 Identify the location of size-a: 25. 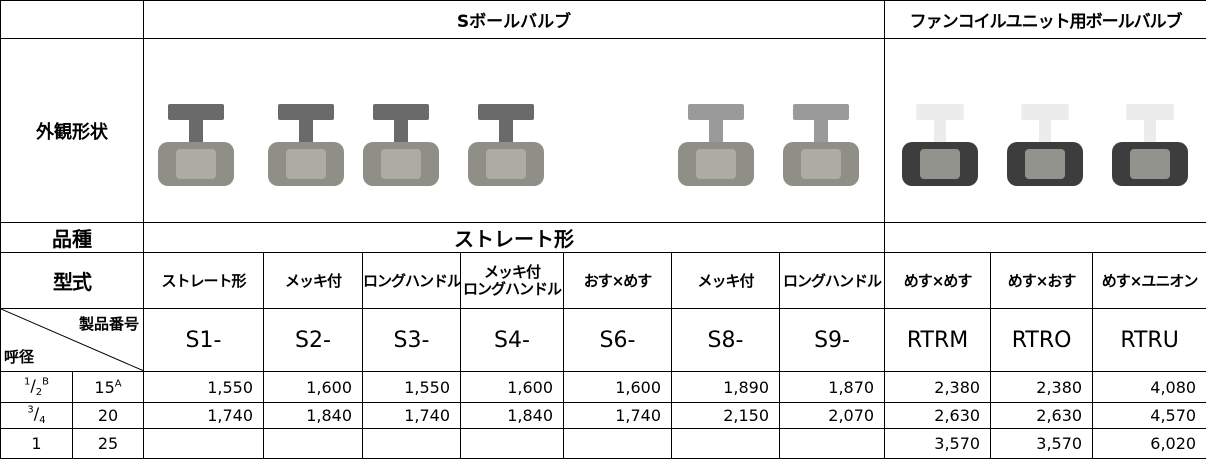
(108, 444).